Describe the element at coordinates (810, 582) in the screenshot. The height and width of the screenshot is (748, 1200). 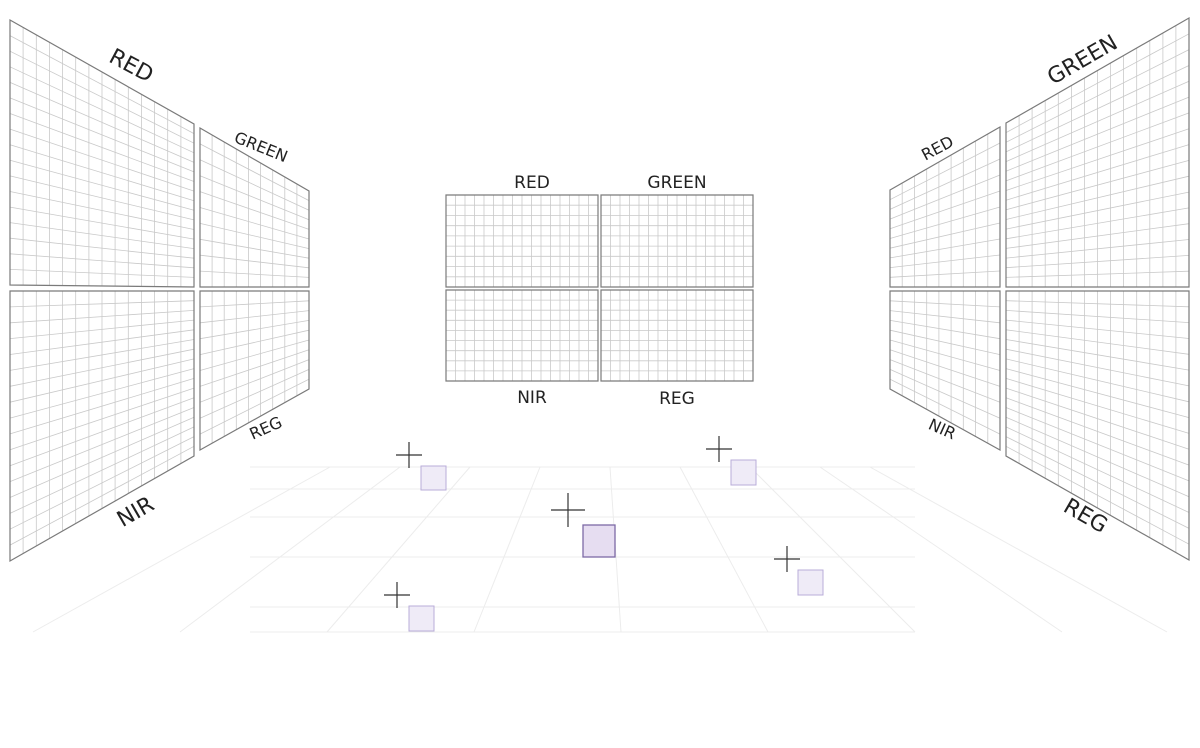
I see `marker-right` at that location.